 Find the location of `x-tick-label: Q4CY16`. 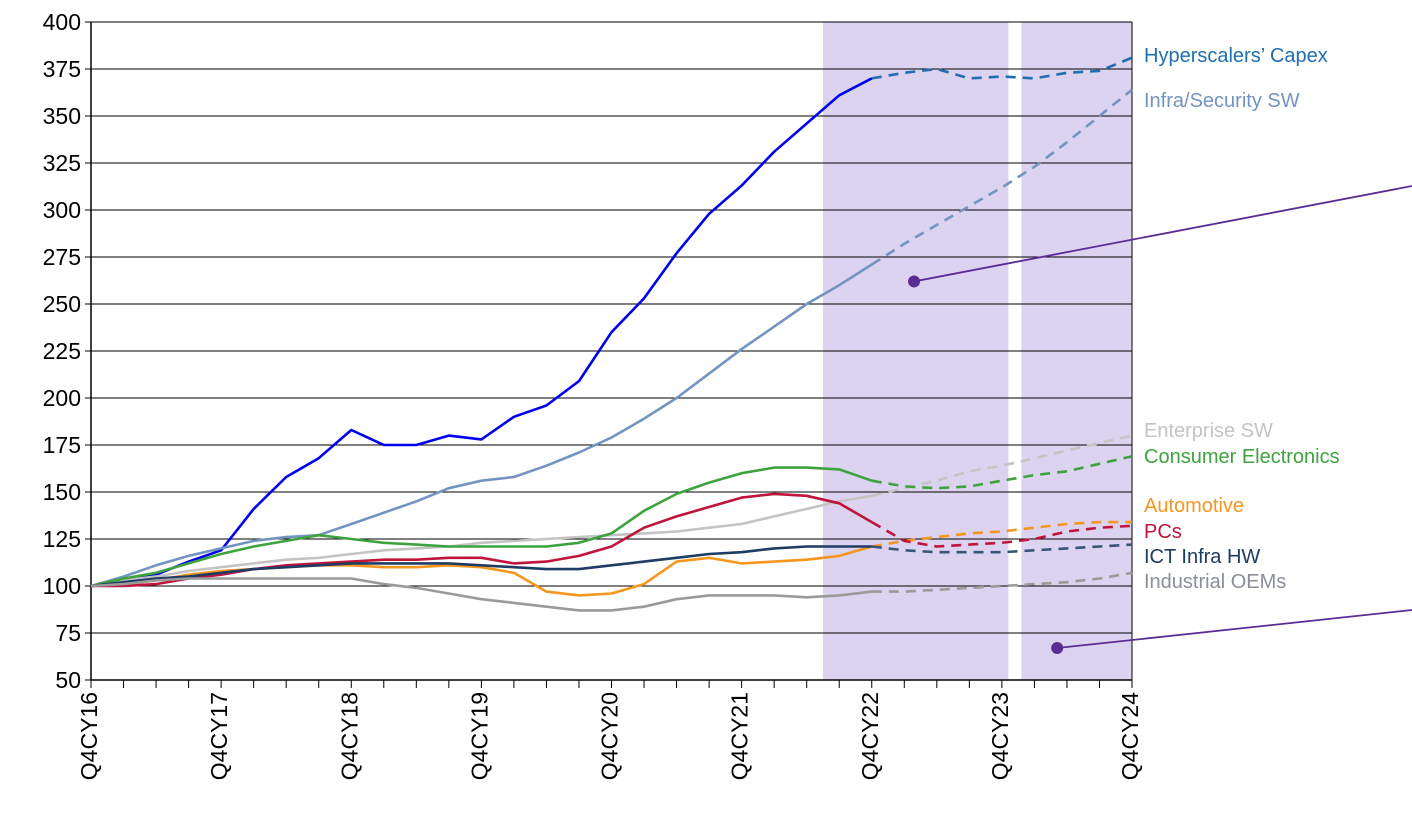

x-tick-label: Q4CY16 is located at coordinates (89, 736).